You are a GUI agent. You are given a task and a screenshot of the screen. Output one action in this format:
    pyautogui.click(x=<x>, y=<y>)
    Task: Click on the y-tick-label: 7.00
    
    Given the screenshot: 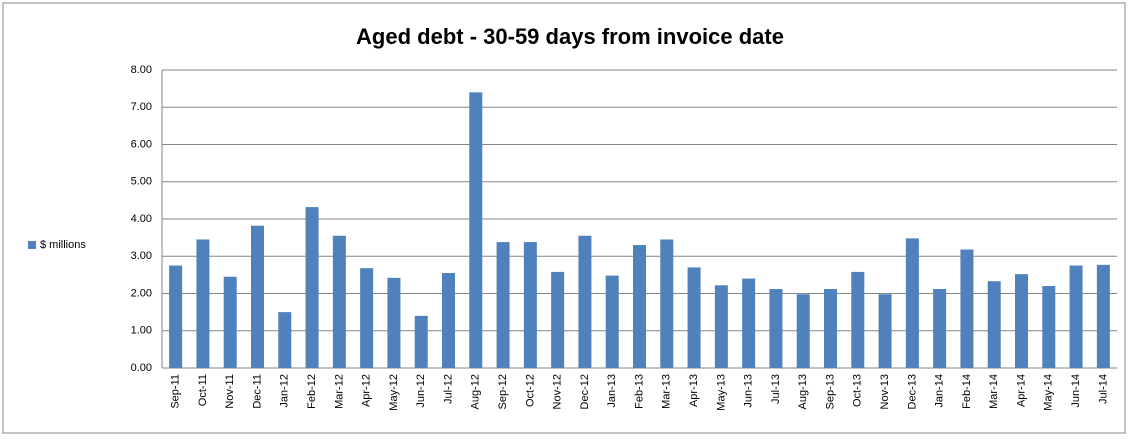 What is the action you would take?
    pyautogui.click(x=141, y=107)
    